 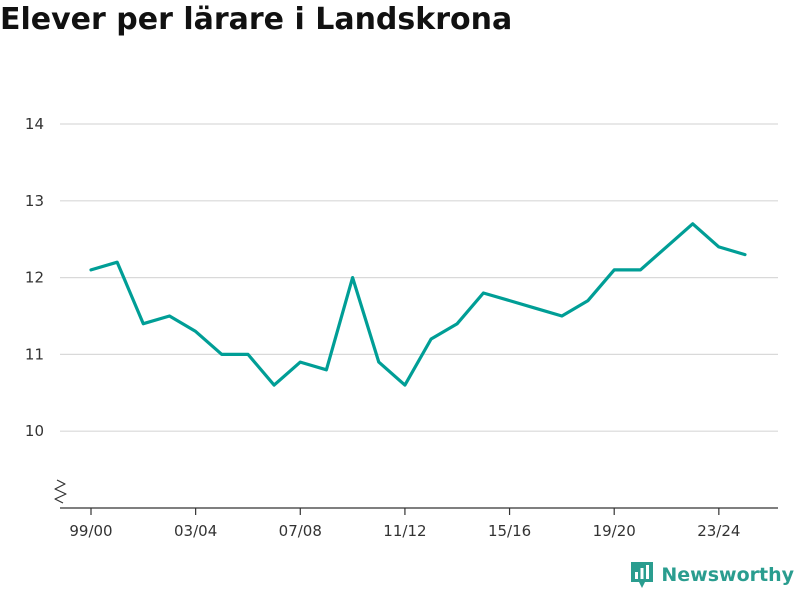 I want to click on y-tick-label: 11, so click(x=34, y=354).